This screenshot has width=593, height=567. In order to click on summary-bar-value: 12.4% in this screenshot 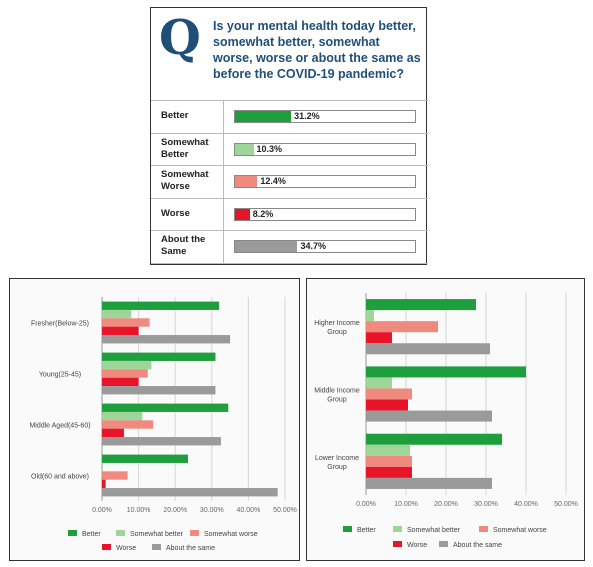, I will do `click(273, 181)`.